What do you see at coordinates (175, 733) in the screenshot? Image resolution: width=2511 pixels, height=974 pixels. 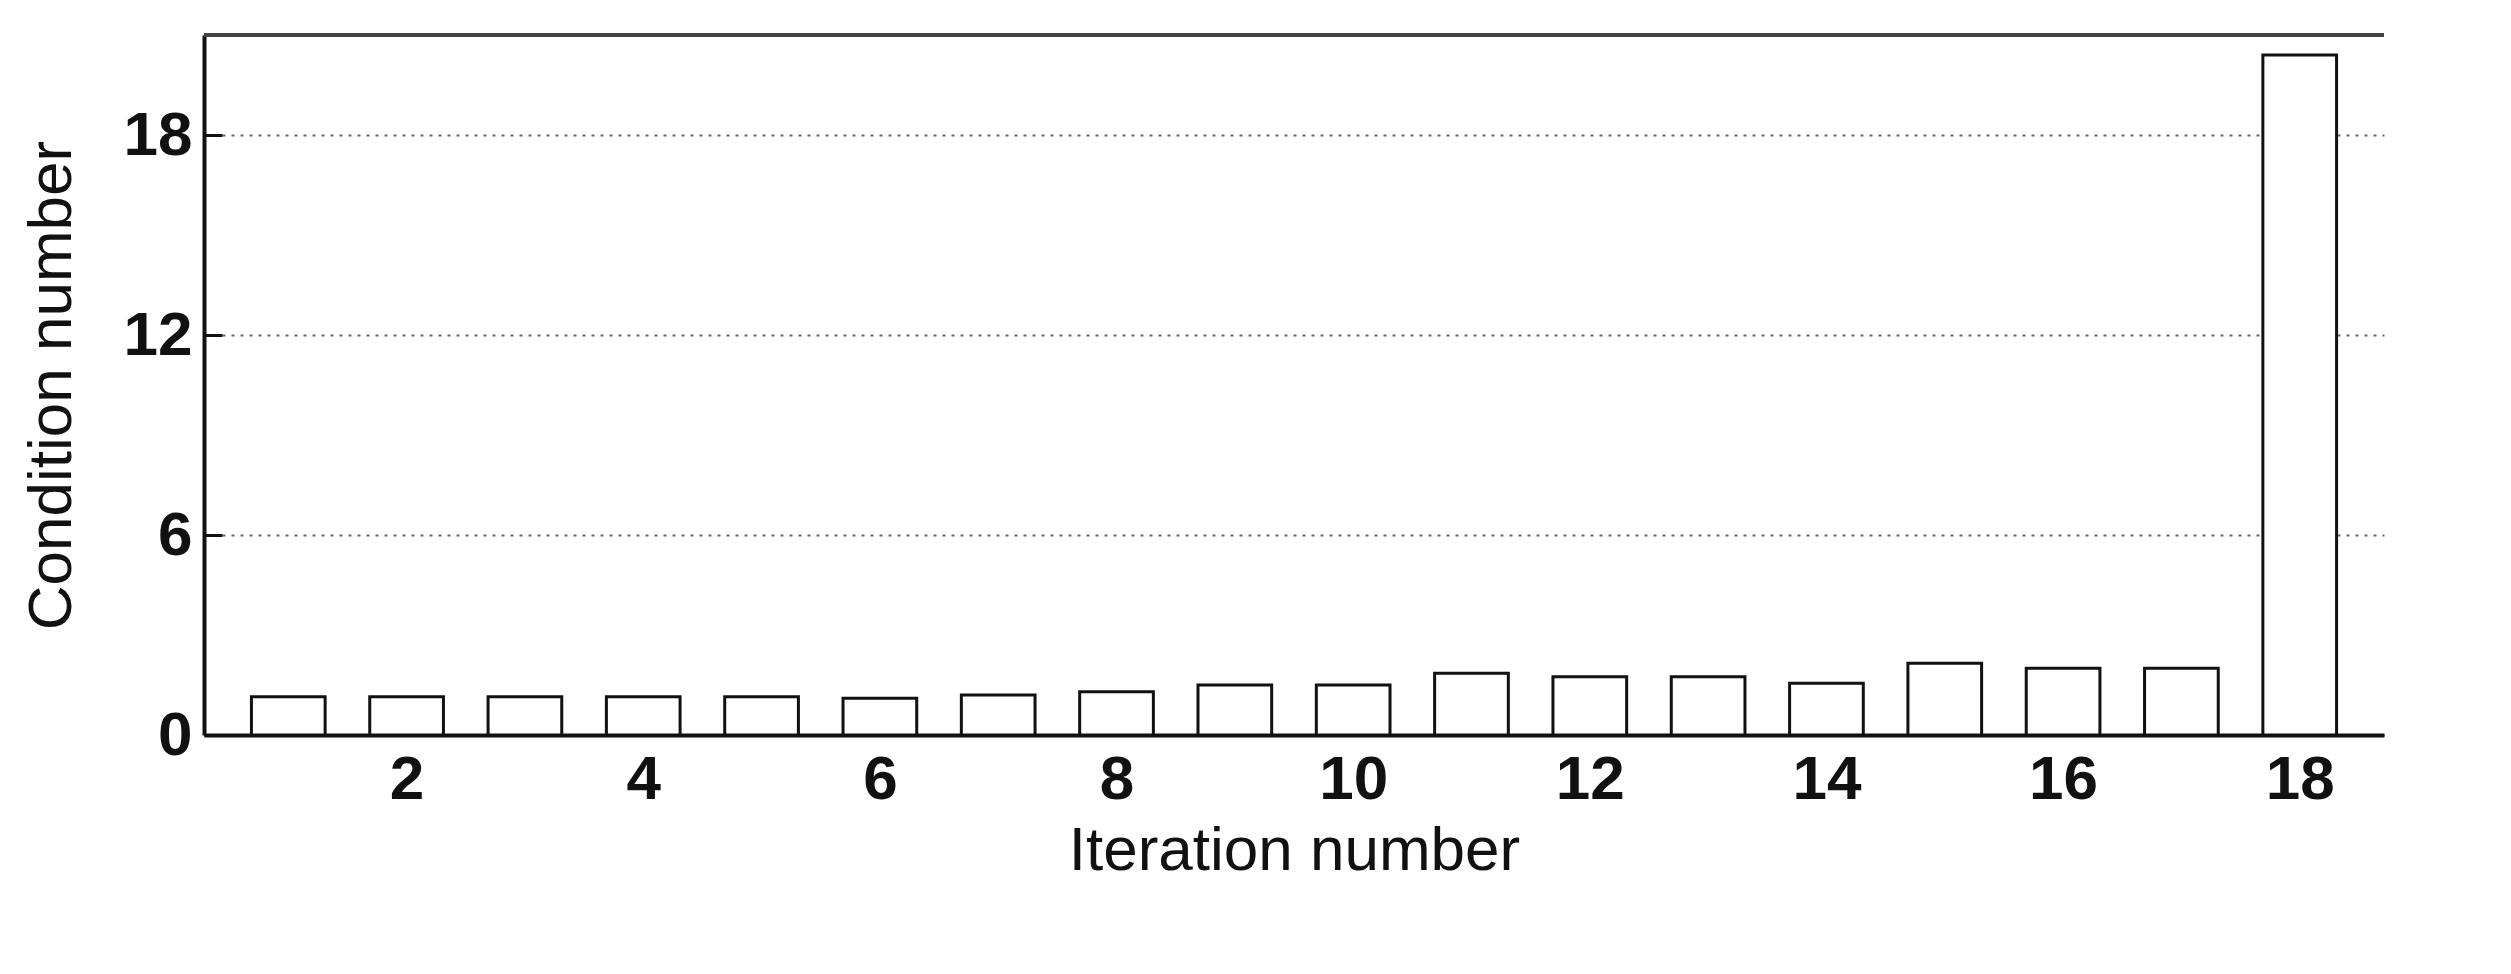 I see `y-tick-label: 0` at bounding box center [175, 733].